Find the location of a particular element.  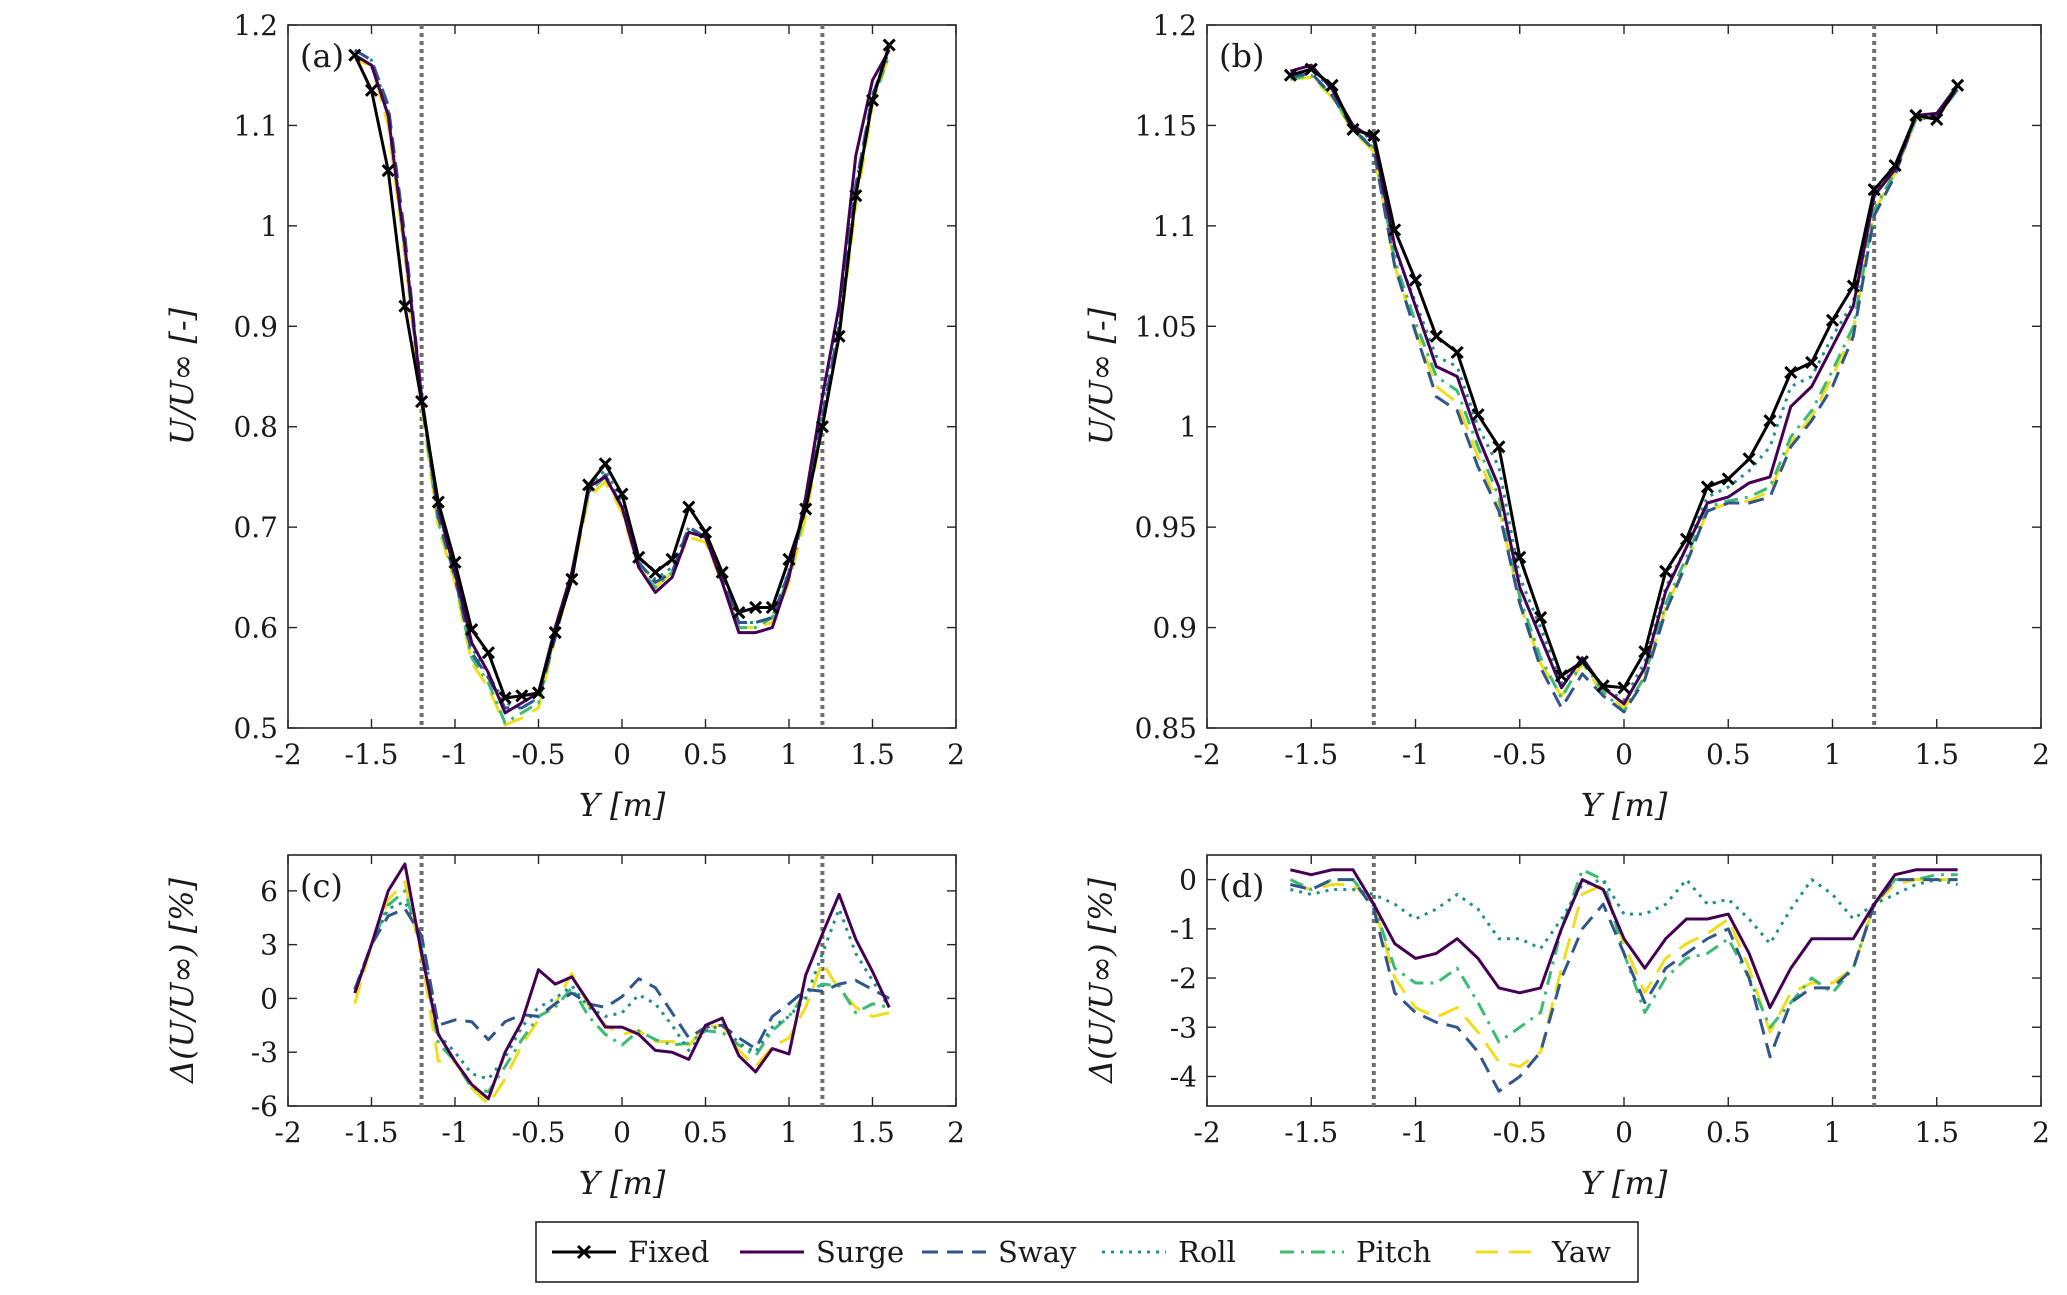

y-axis-label: U/U∞ [-] is located at coordinates (1101, 376).